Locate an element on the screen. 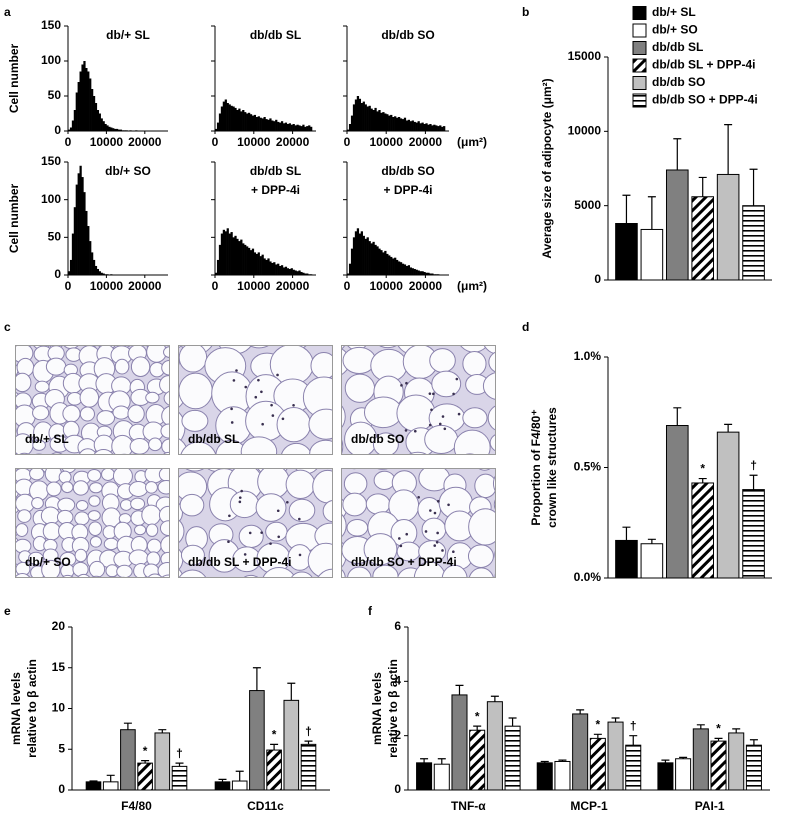 The image size is (785, 820). x-axis-label: (μm²) is located at coordinates (472, 142).